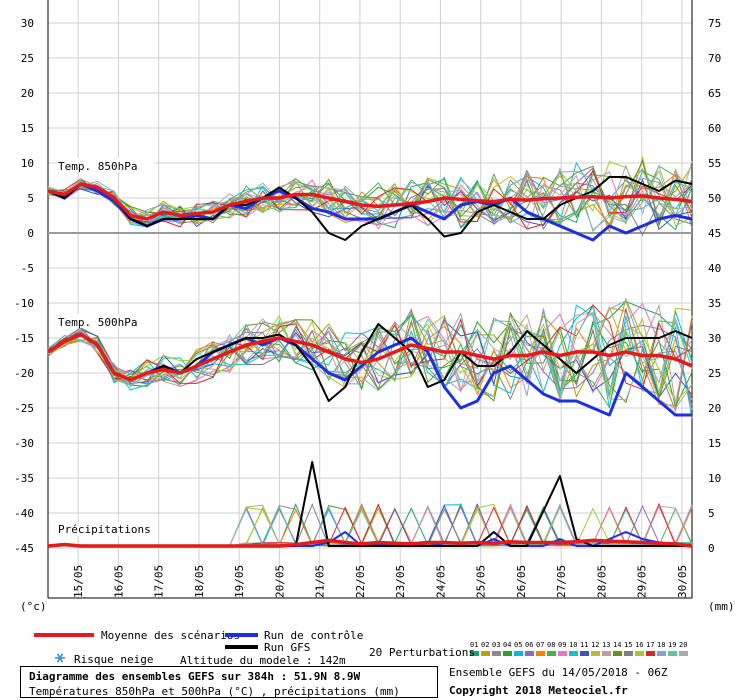 Image resolution: width=740 pixels, height=700 pixels. What do you see at coordinates (672, 645) in the screenshot?
I see `perturbation-number: 19` at bounding box center [672, 645].